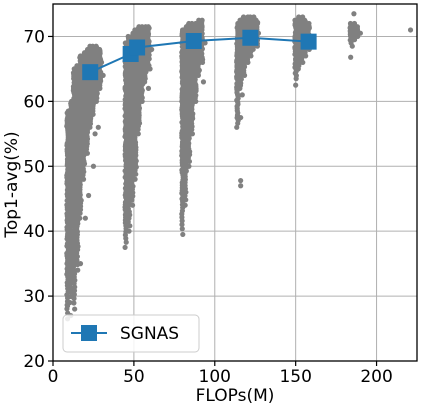  What do you see at coordinates (295, 377) in the screenshot?
I see `x-tick-label: 150` at bounding box center [295, 377].